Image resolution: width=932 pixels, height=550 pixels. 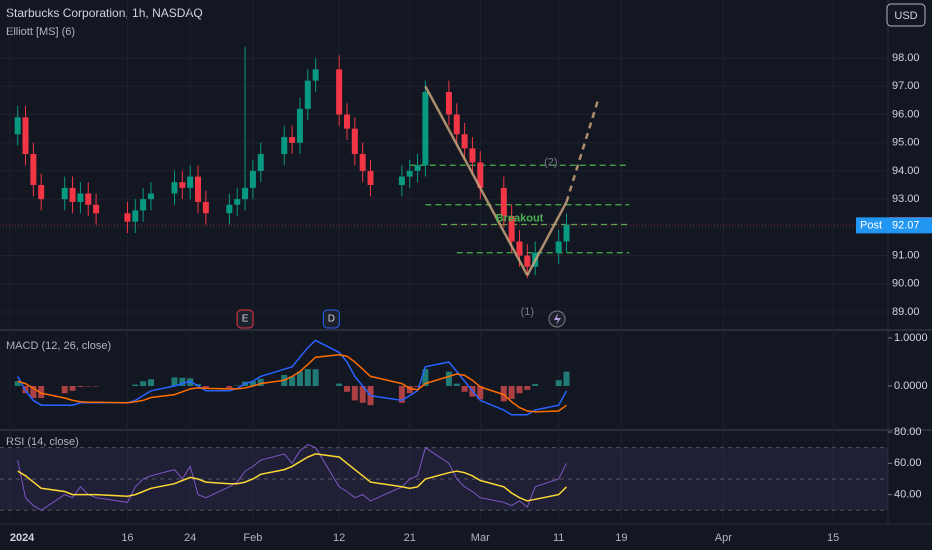 I want to click on post-tag, so click(x=894, y=225).